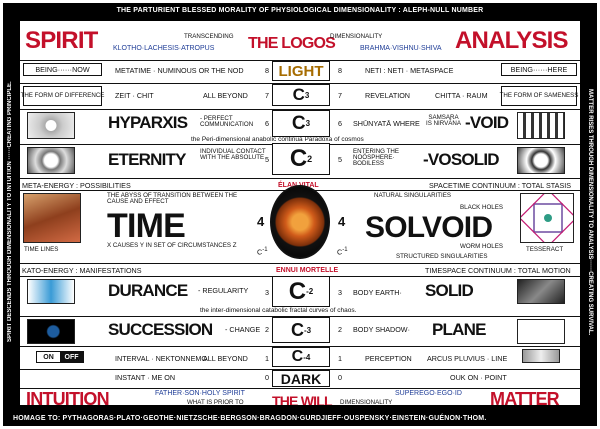 The image size is (600, 429). Describe the element at coordinates (51, 125) in the screenshot. I see `sphere-image` at that location.